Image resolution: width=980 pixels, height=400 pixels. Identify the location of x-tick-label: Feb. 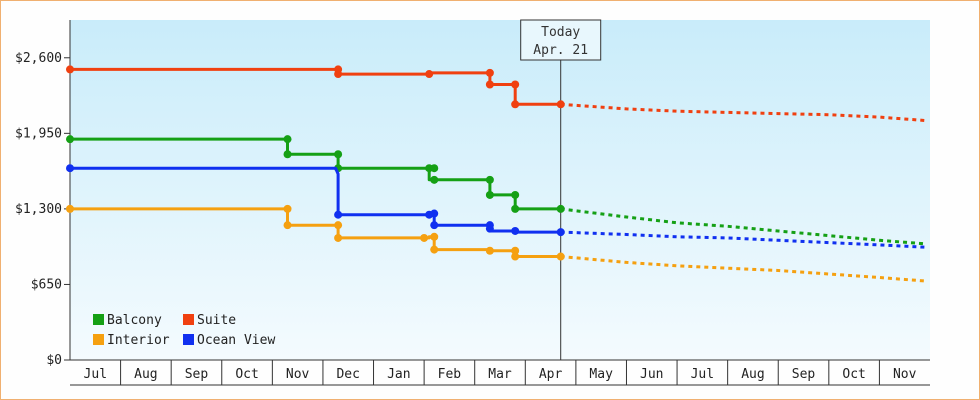
(450, 374).